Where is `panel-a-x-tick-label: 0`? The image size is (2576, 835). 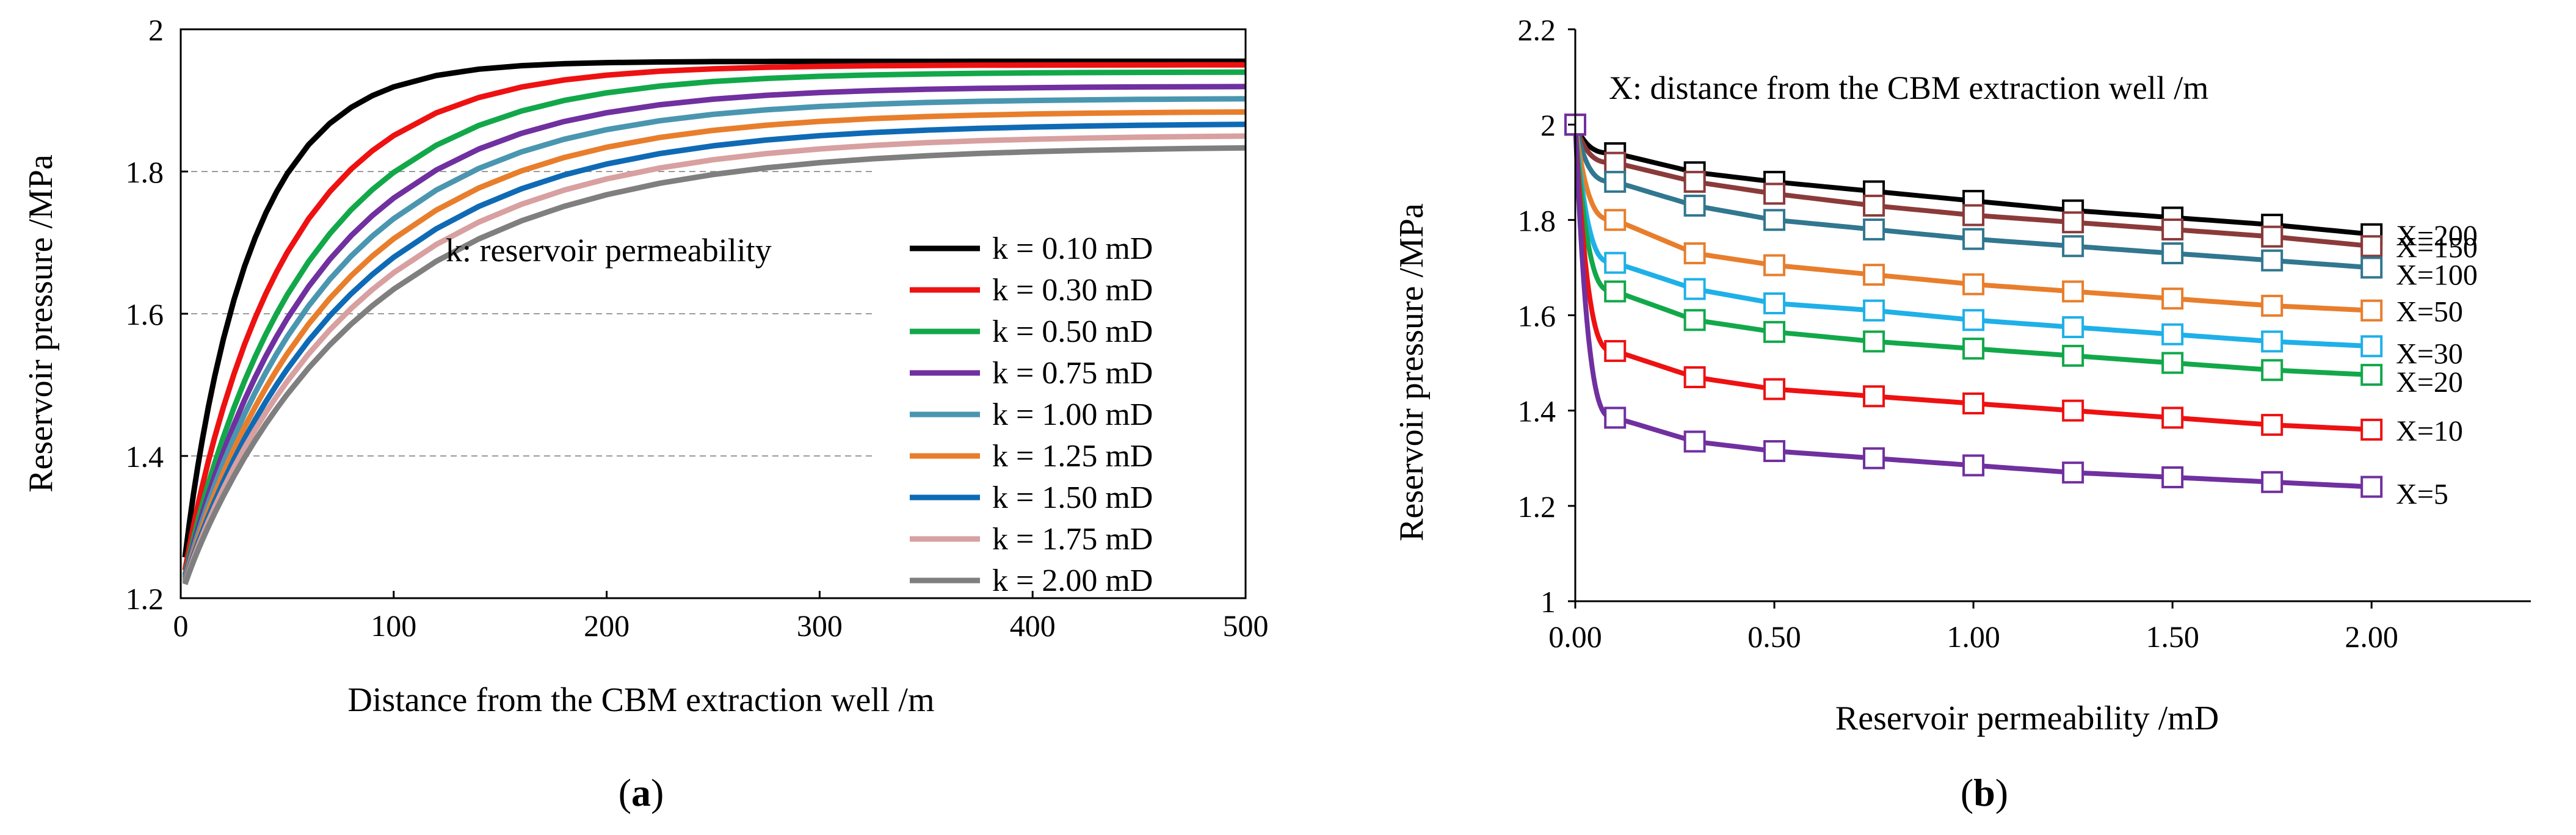 panel-a-x-tick-label: 0 is located at coordinates (181, 626).